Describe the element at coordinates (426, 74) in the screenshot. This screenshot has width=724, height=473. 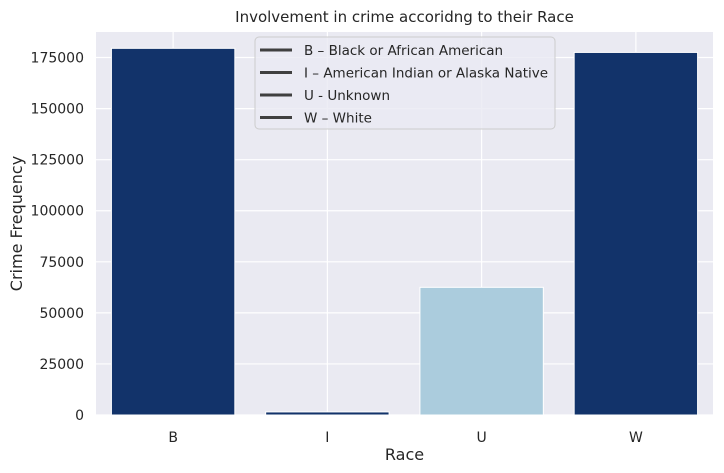
I see `legend-entry: I – American Indian or Alaska Native` at that location.